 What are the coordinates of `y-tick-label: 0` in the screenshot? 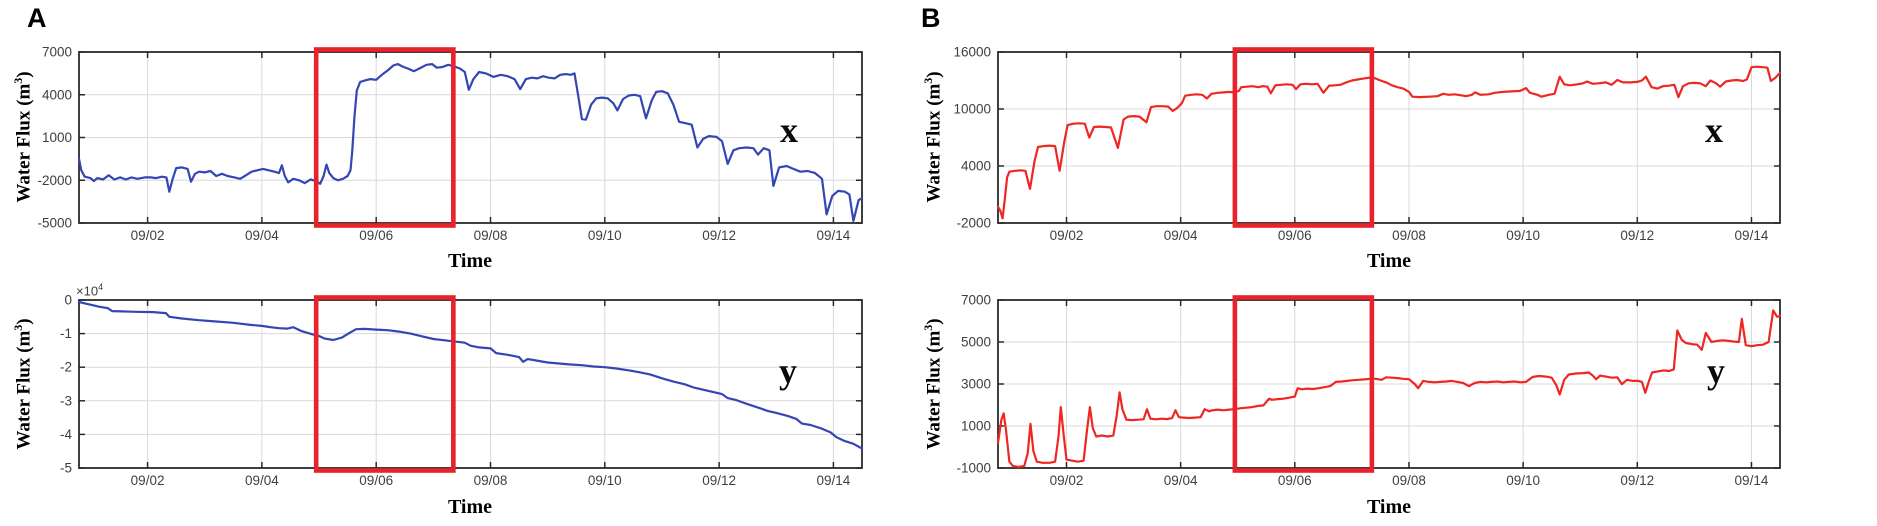 It's located at (68, 300).